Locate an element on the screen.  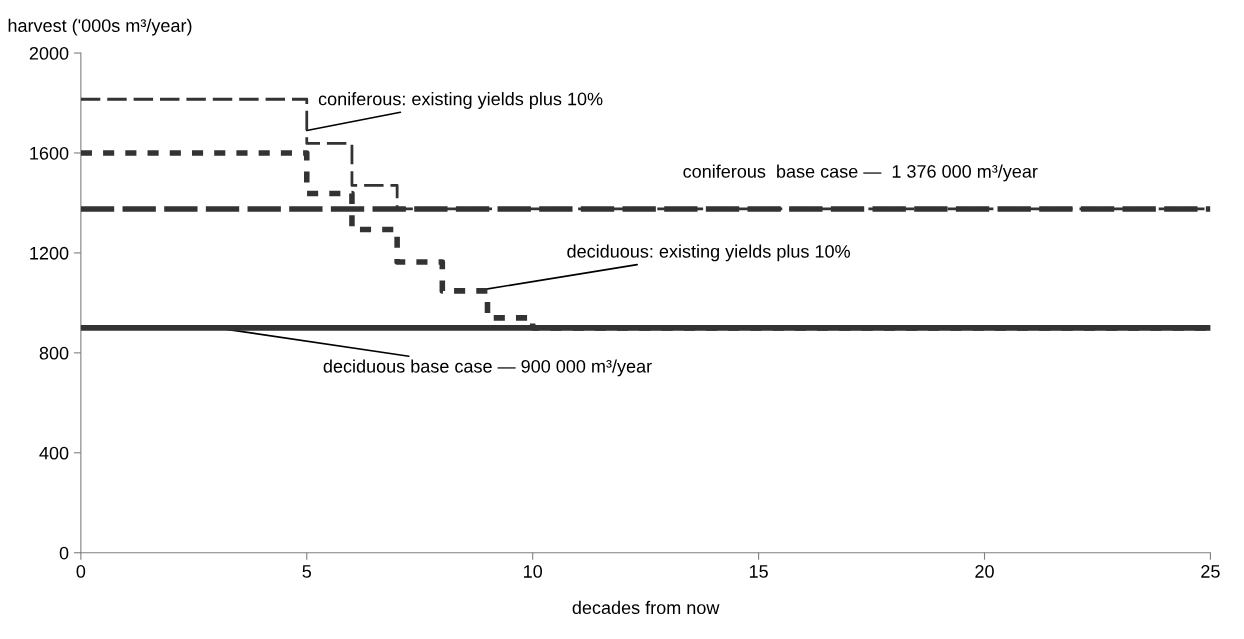
annotation: deciduous base case — 900 000 m³/year is located at coordinates (487, 368).